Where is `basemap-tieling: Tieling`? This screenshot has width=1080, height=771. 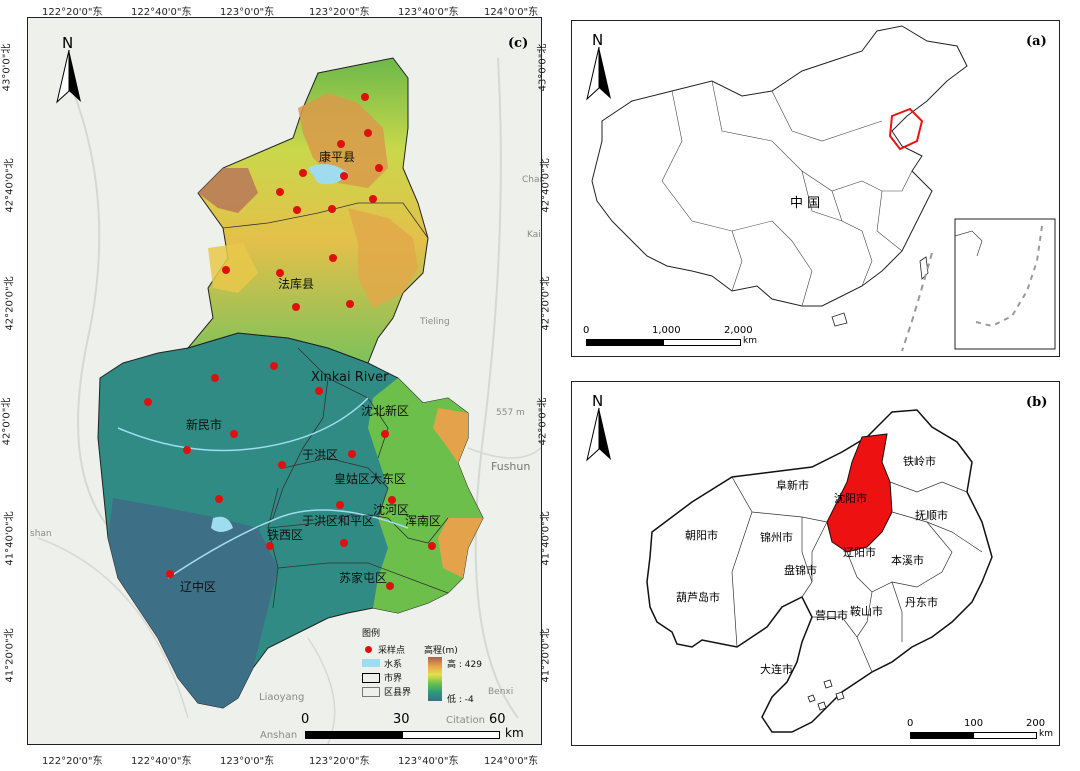 basemap-tieling: Tieling is located at coordinates (435, 322).